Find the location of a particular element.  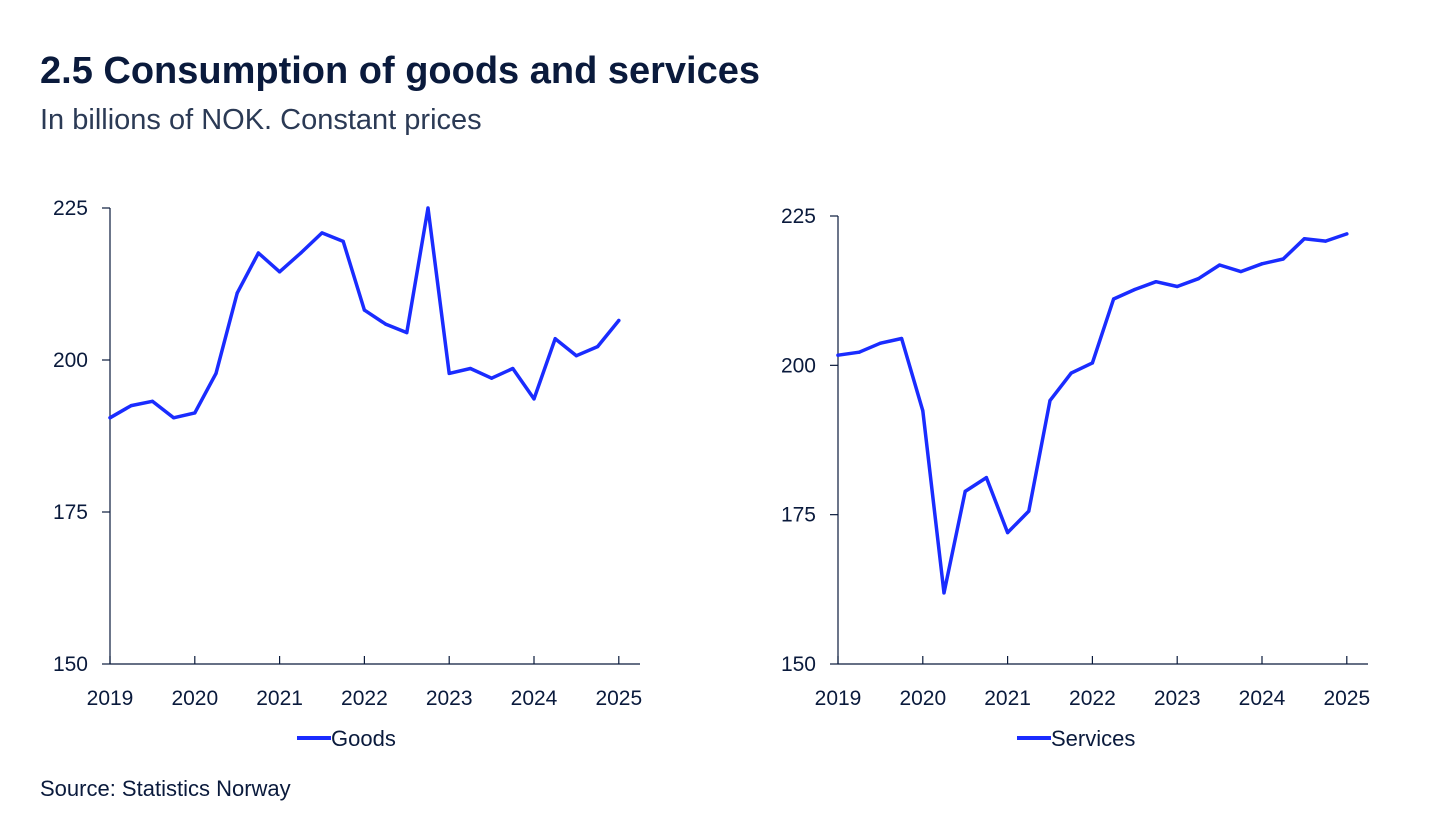

goods-legend-label: Goods is located at coordinates (363, 738).